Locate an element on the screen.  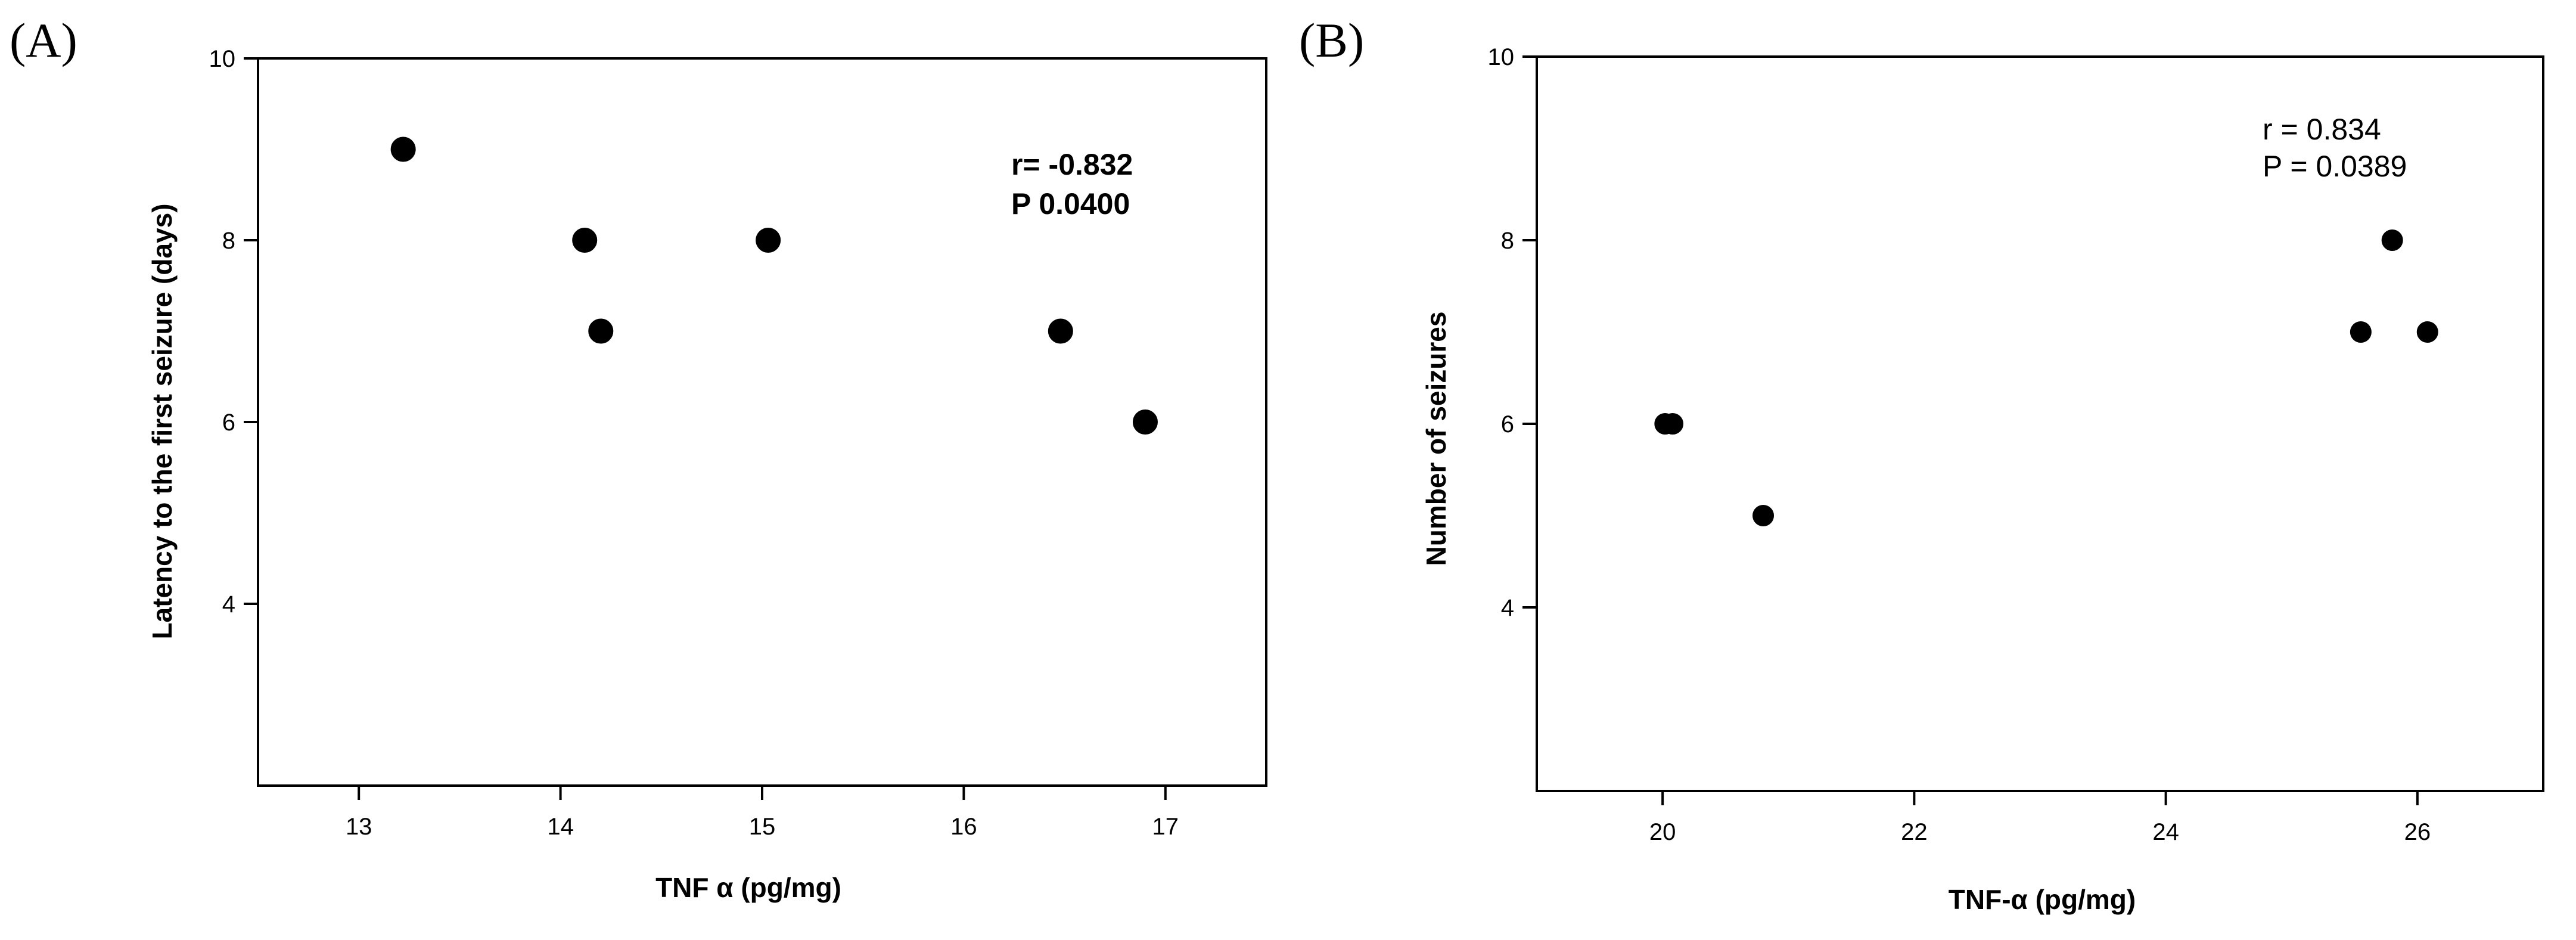
x-axis-title-b: TNF-α (pg/mg) is located at coordinates (2042, 899).